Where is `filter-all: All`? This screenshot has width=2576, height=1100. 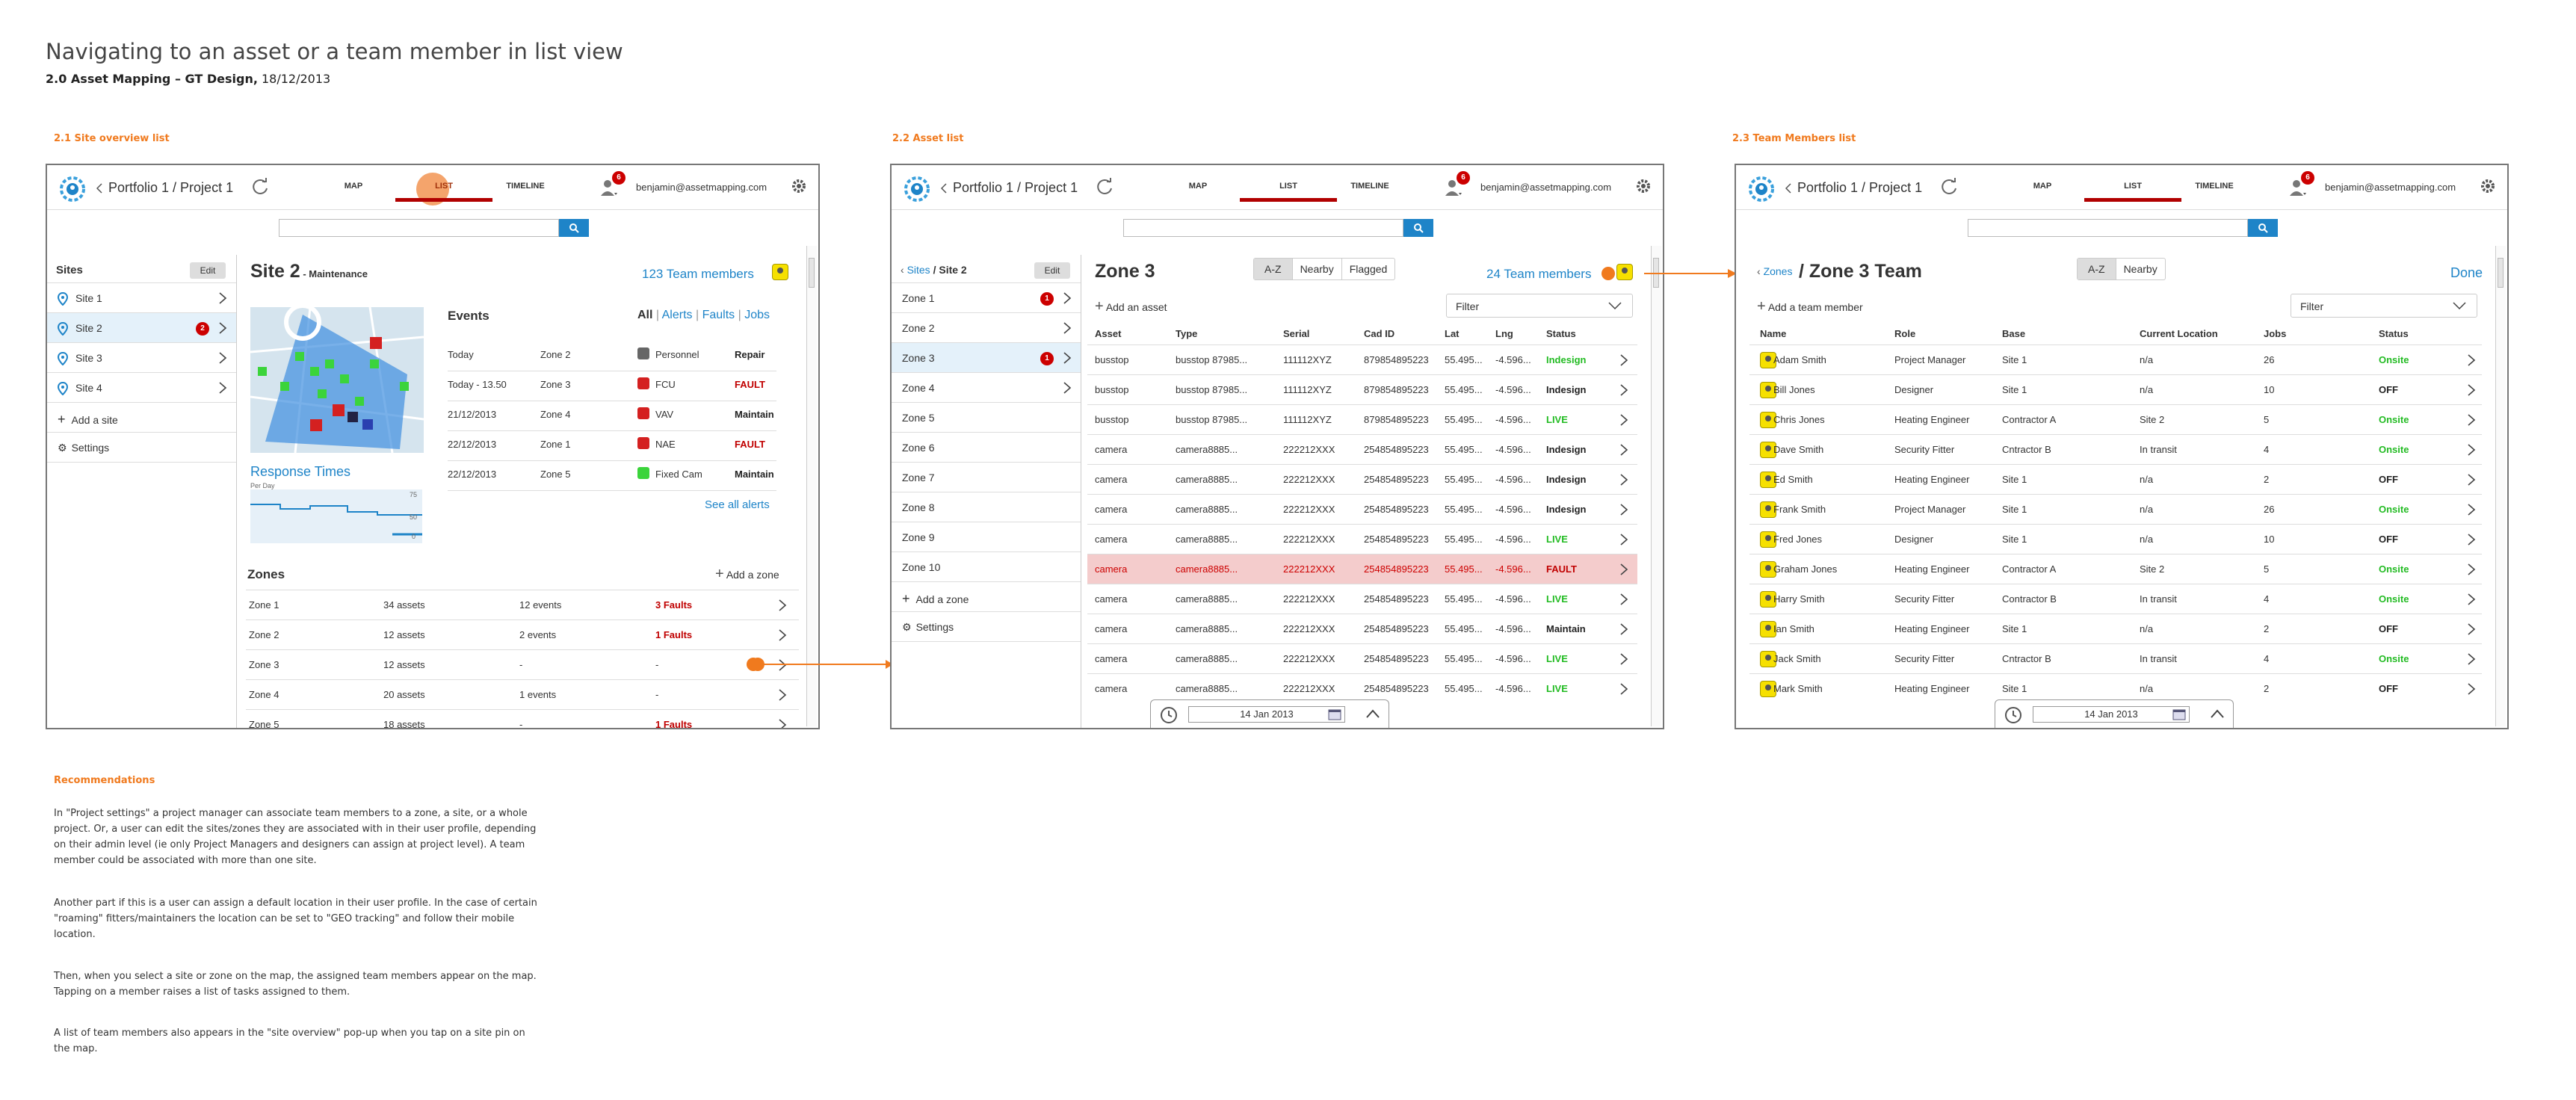
filter-all: All is located at coordinates (645, 315).